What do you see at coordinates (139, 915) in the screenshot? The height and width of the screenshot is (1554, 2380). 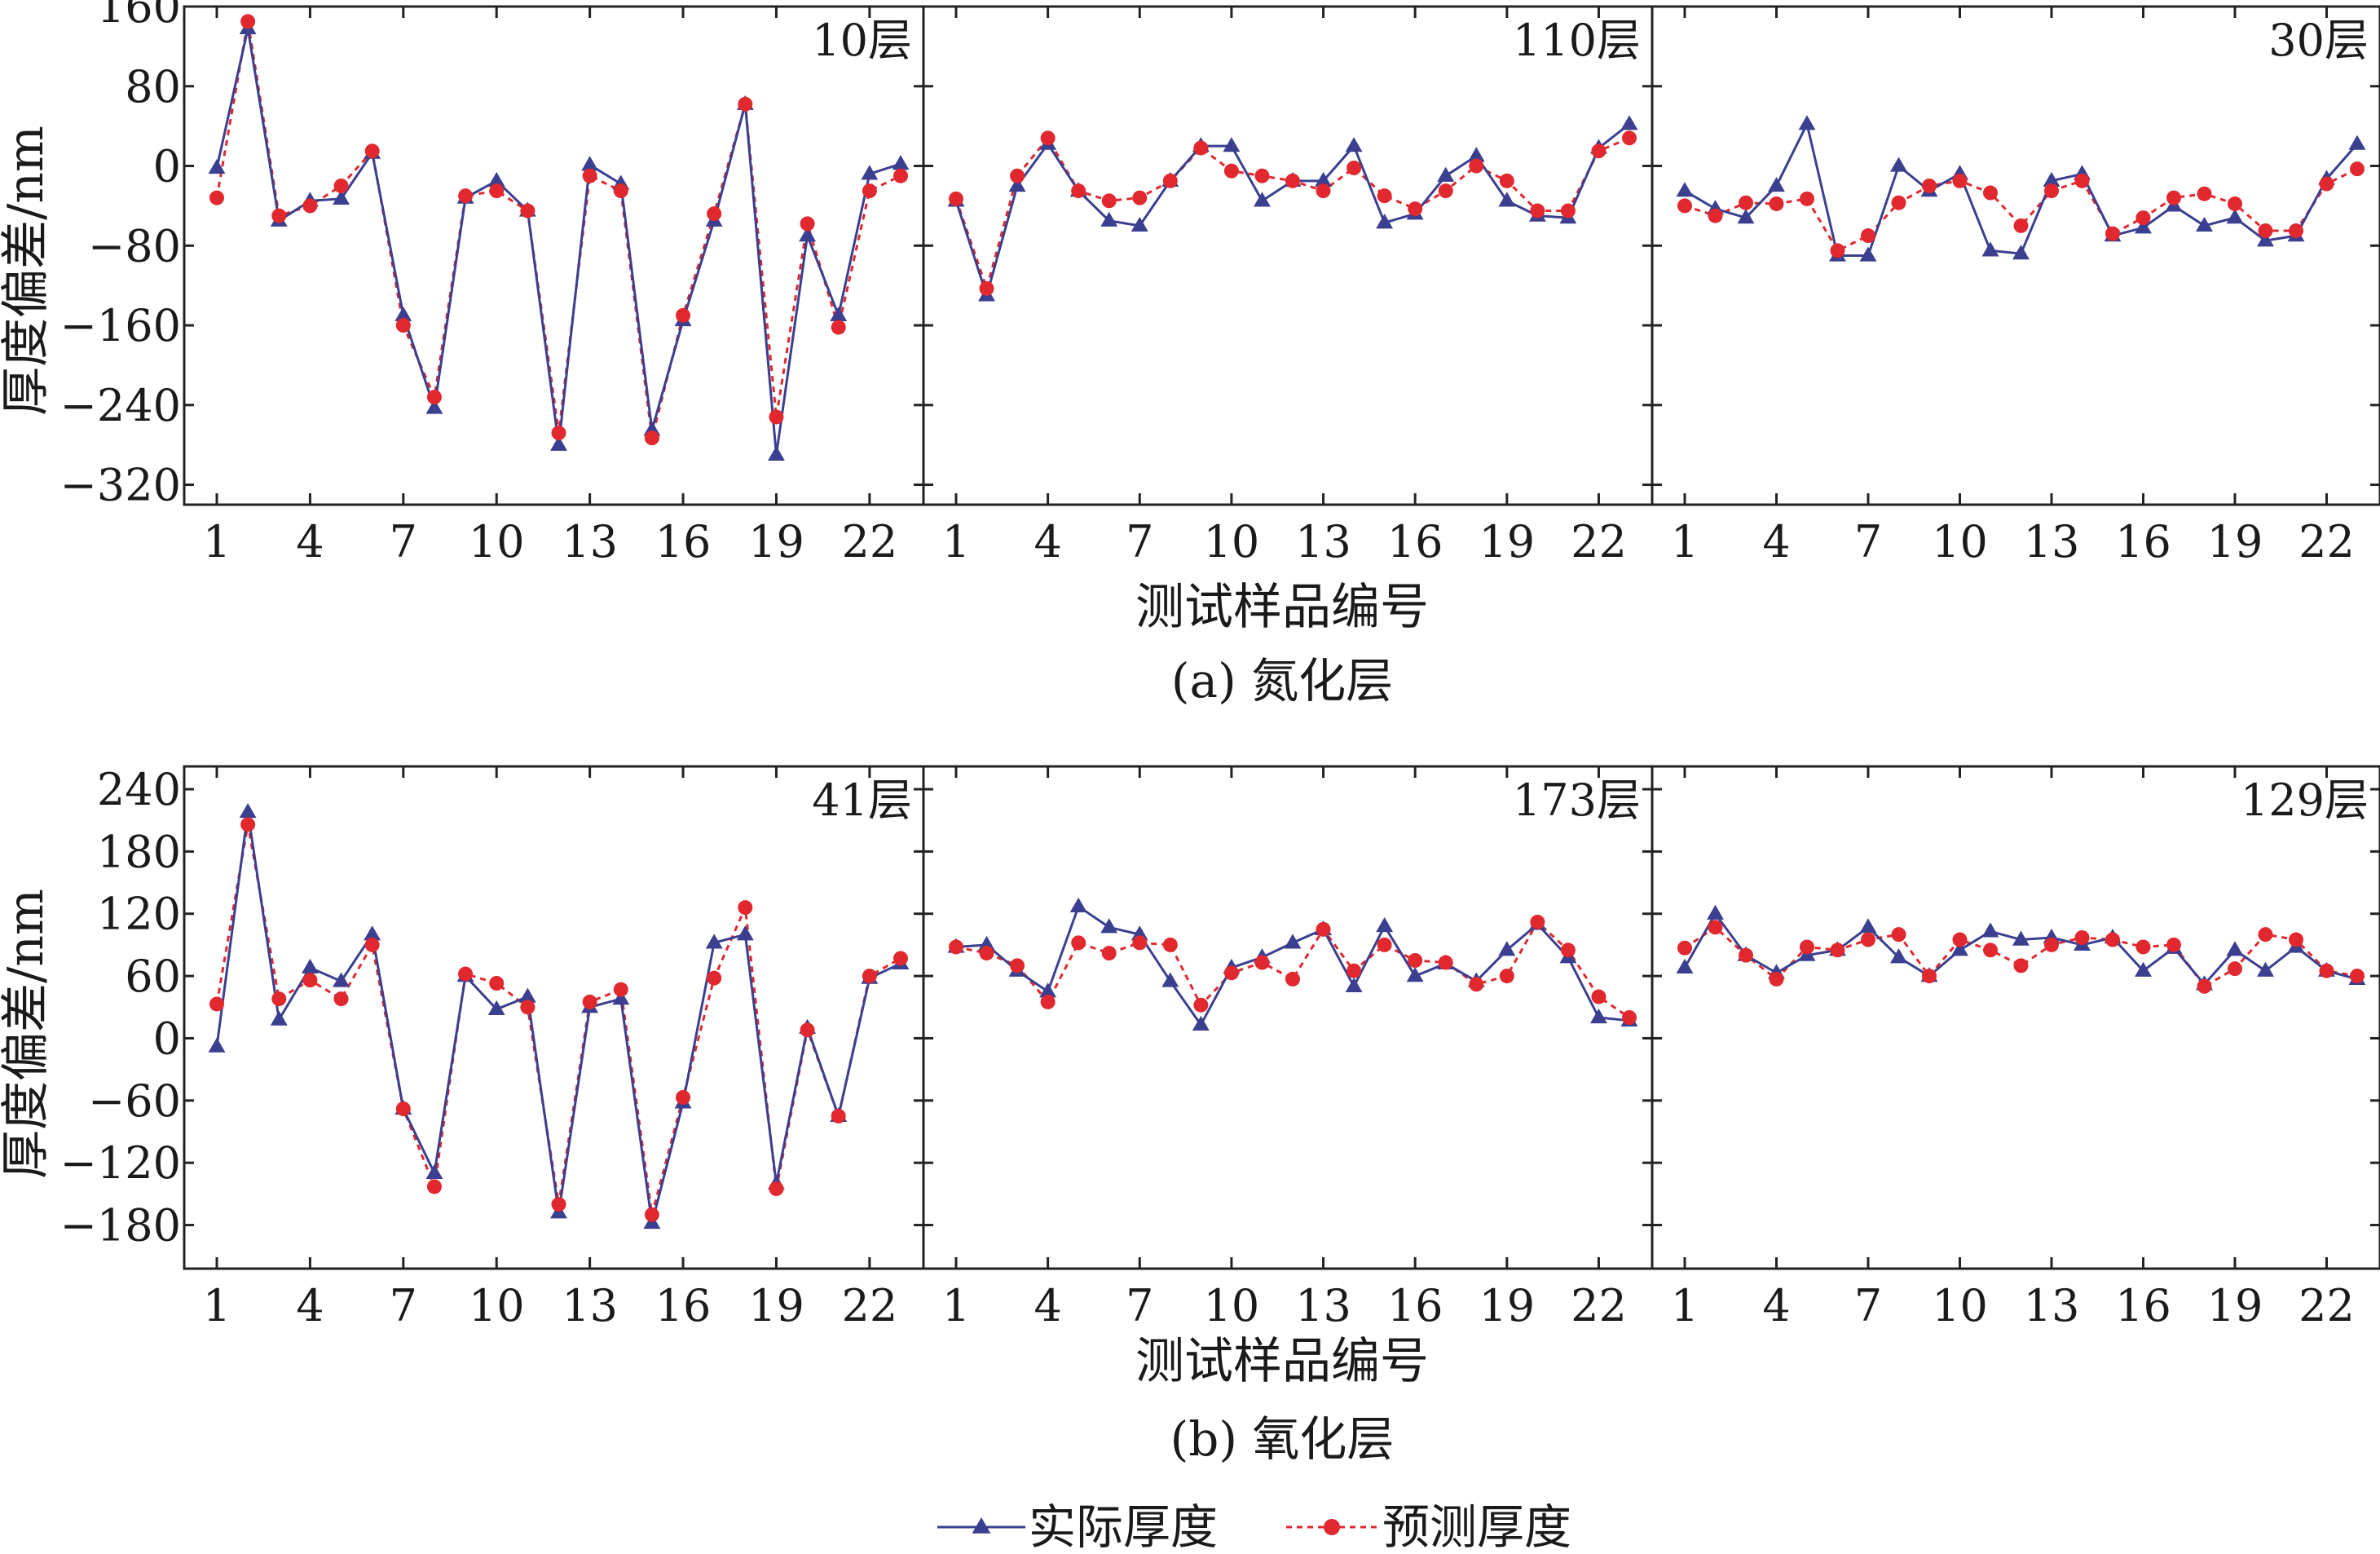 I see `y-tick-label: 120` at bounding box center [139, 915].